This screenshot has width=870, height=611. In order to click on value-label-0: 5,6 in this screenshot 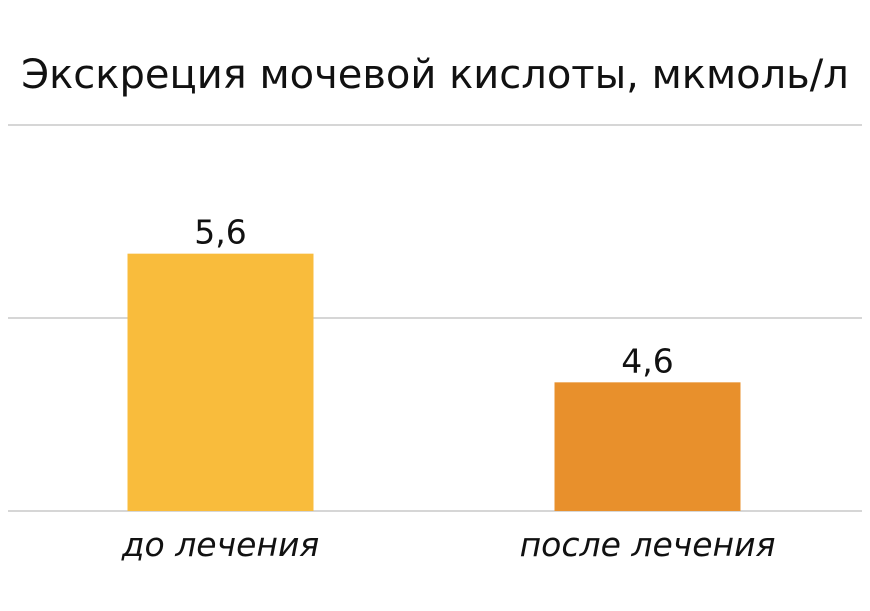, I will do `click(220, 232)`.